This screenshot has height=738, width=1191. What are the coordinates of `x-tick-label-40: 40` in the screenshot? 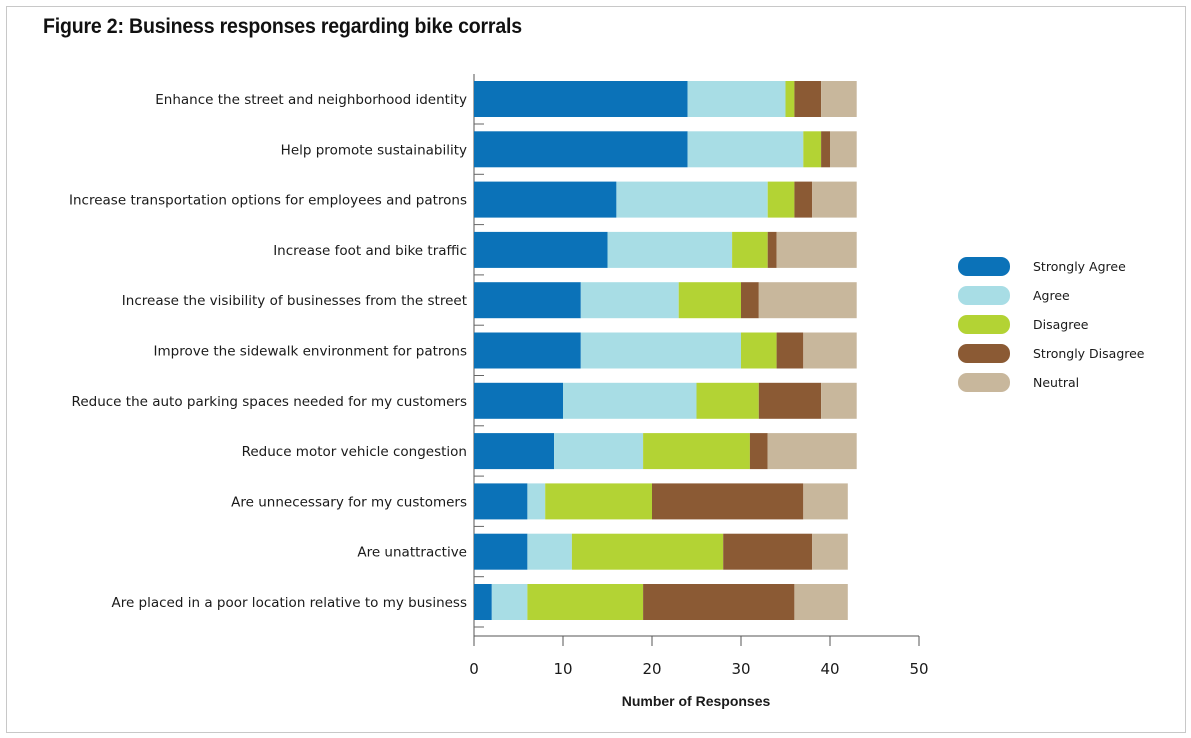 It's located at (829, 669).